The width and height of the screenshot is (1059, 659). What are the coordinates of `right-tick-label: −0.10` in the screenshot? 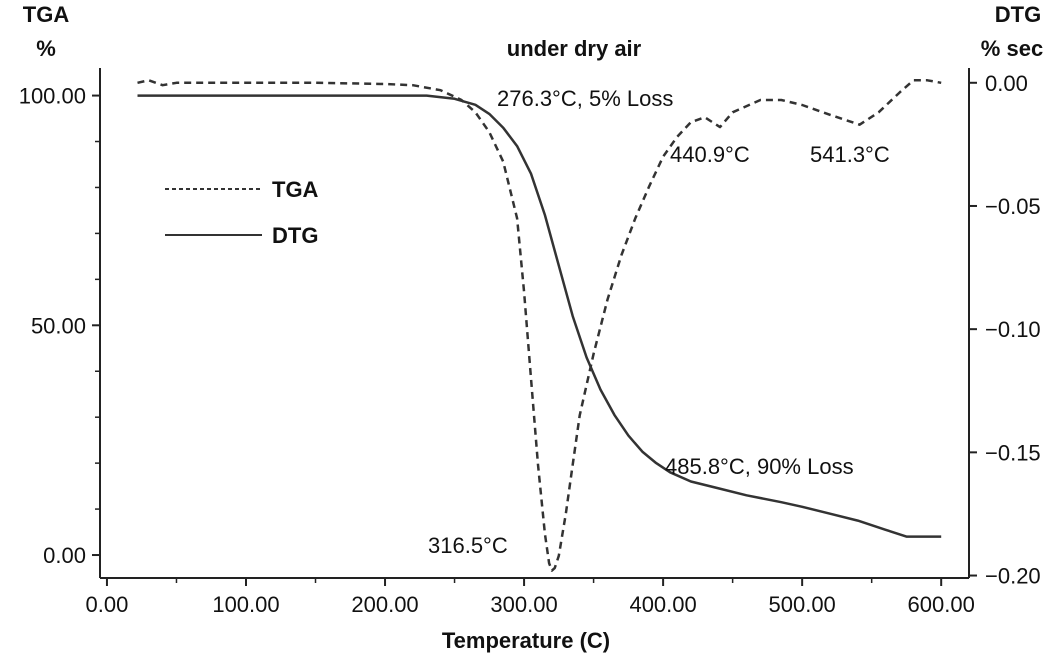 It's located at (1013, 329).